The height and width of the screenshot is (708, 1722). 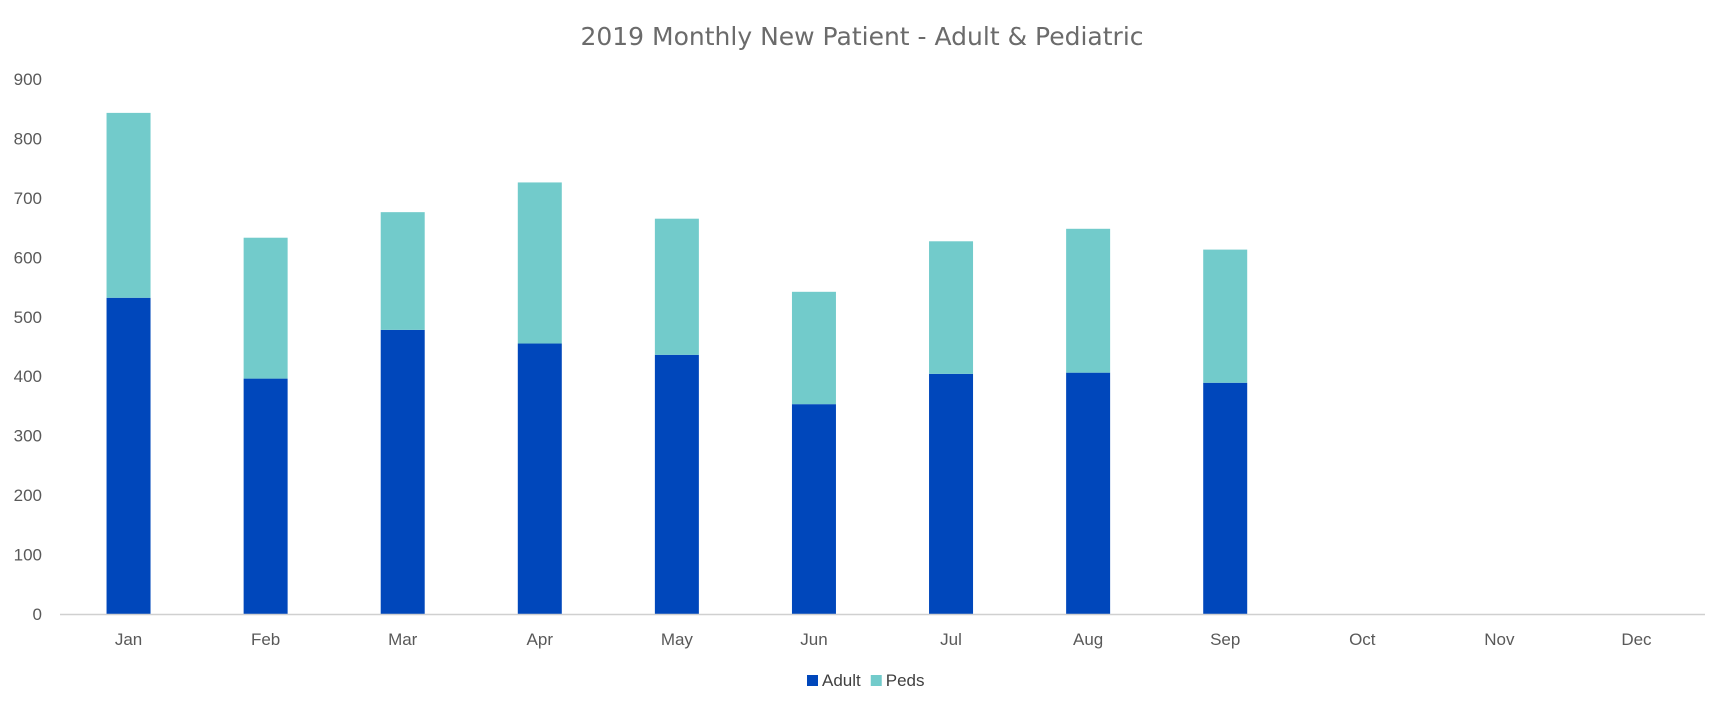 What do you see at coordinates (403, 639) in the screenshot?
I see `x-tick-label: Mar` at bounding box center [403, 639].